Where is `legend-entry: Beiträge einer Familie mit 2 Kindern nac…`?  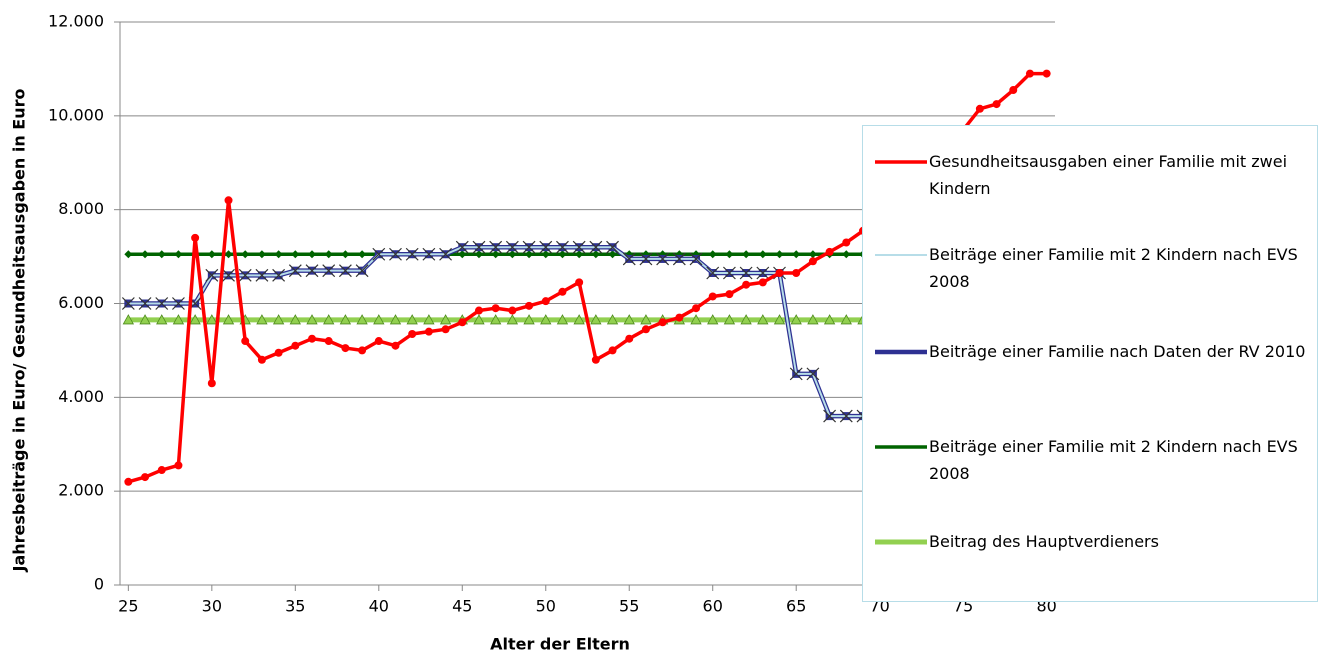 legend-entry: Beiträge einer Familie mit 2 Kindern nac… is located at coordinates (1093, 268).